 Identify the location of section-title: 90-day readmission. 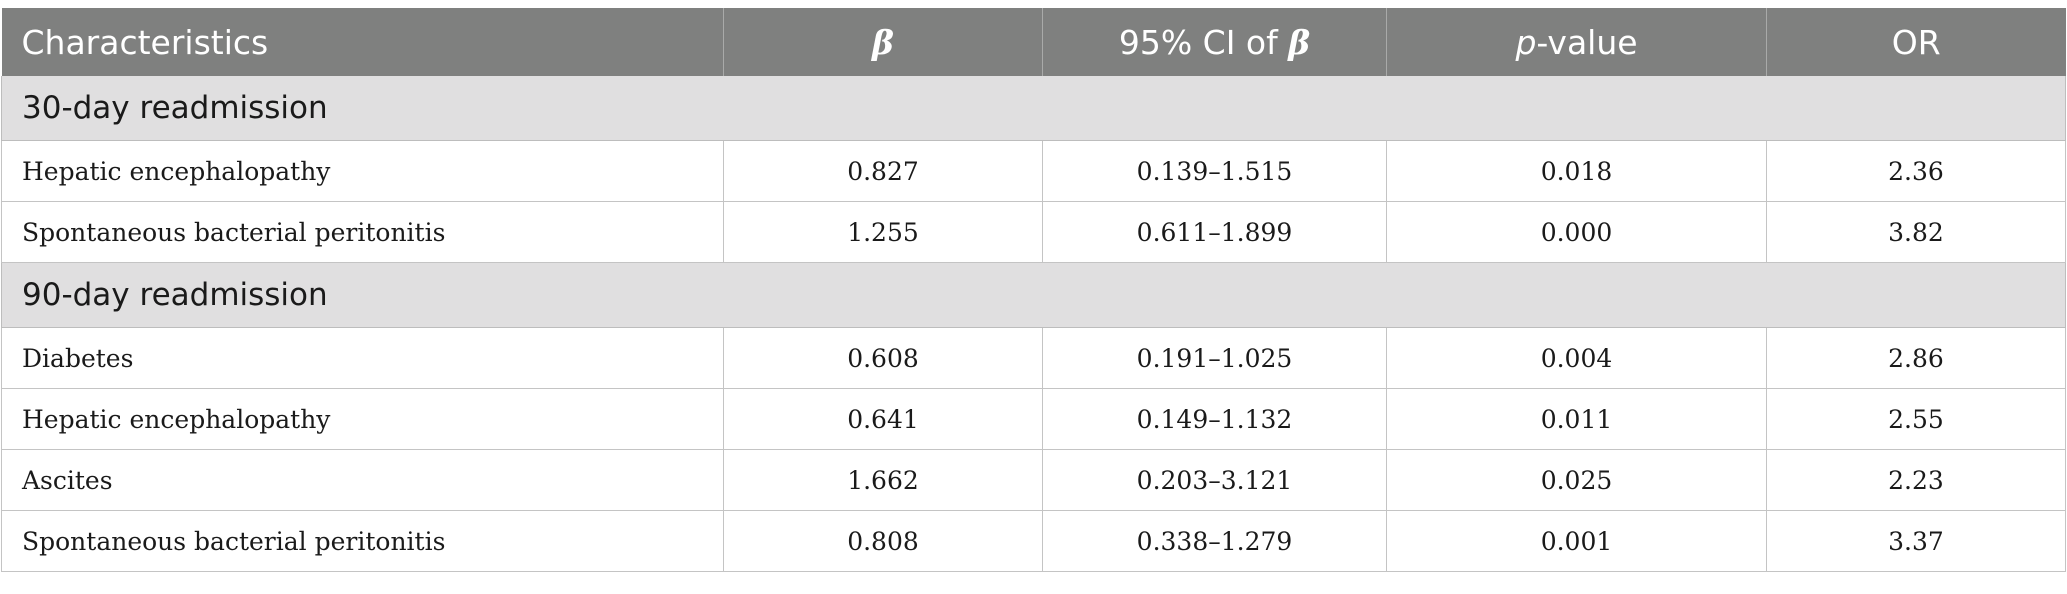
(1033, 295).